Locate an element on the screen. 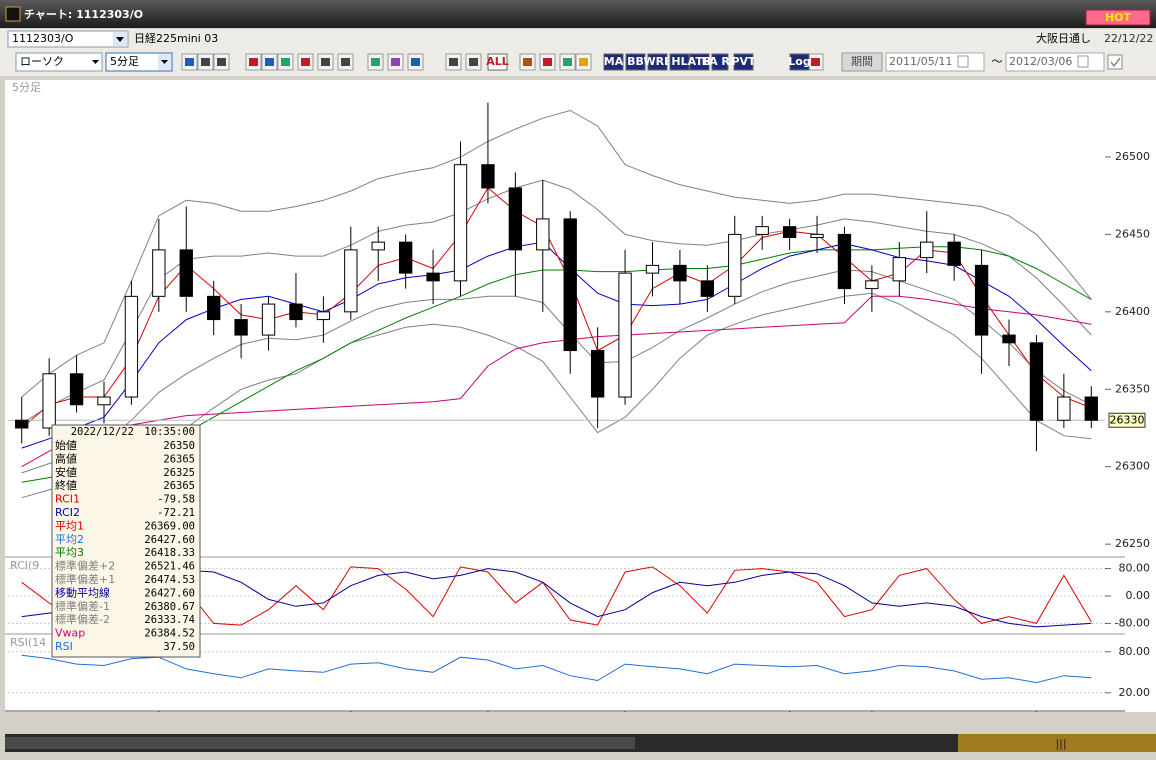 This screenshot has width=1156, height=760. y-tick-label: 0.00 is located at coordinates (1138, 595).